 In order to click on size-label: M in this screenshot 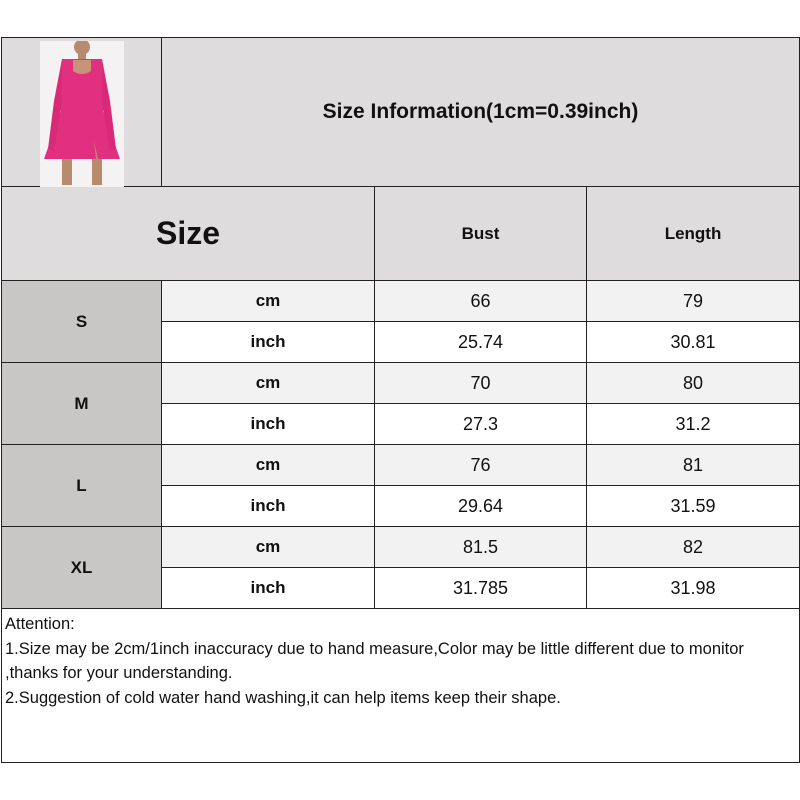, I will do `click(81, 403)`.